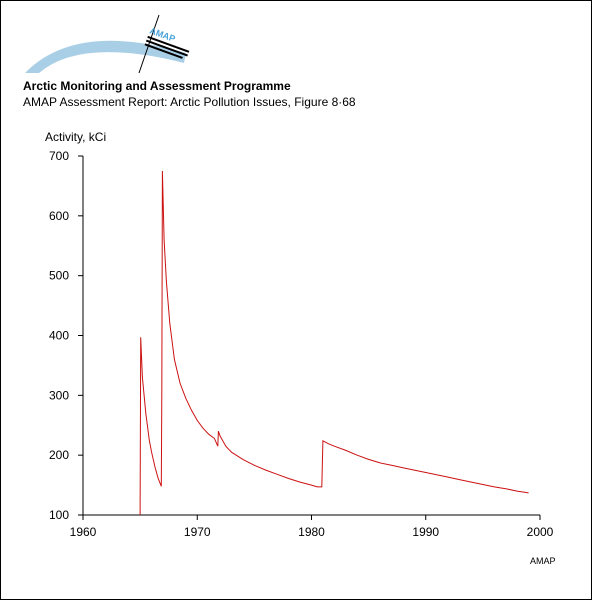  Describe the element at coordinates (105, 56) in the screenshot. I see `logo-arc` at that location.